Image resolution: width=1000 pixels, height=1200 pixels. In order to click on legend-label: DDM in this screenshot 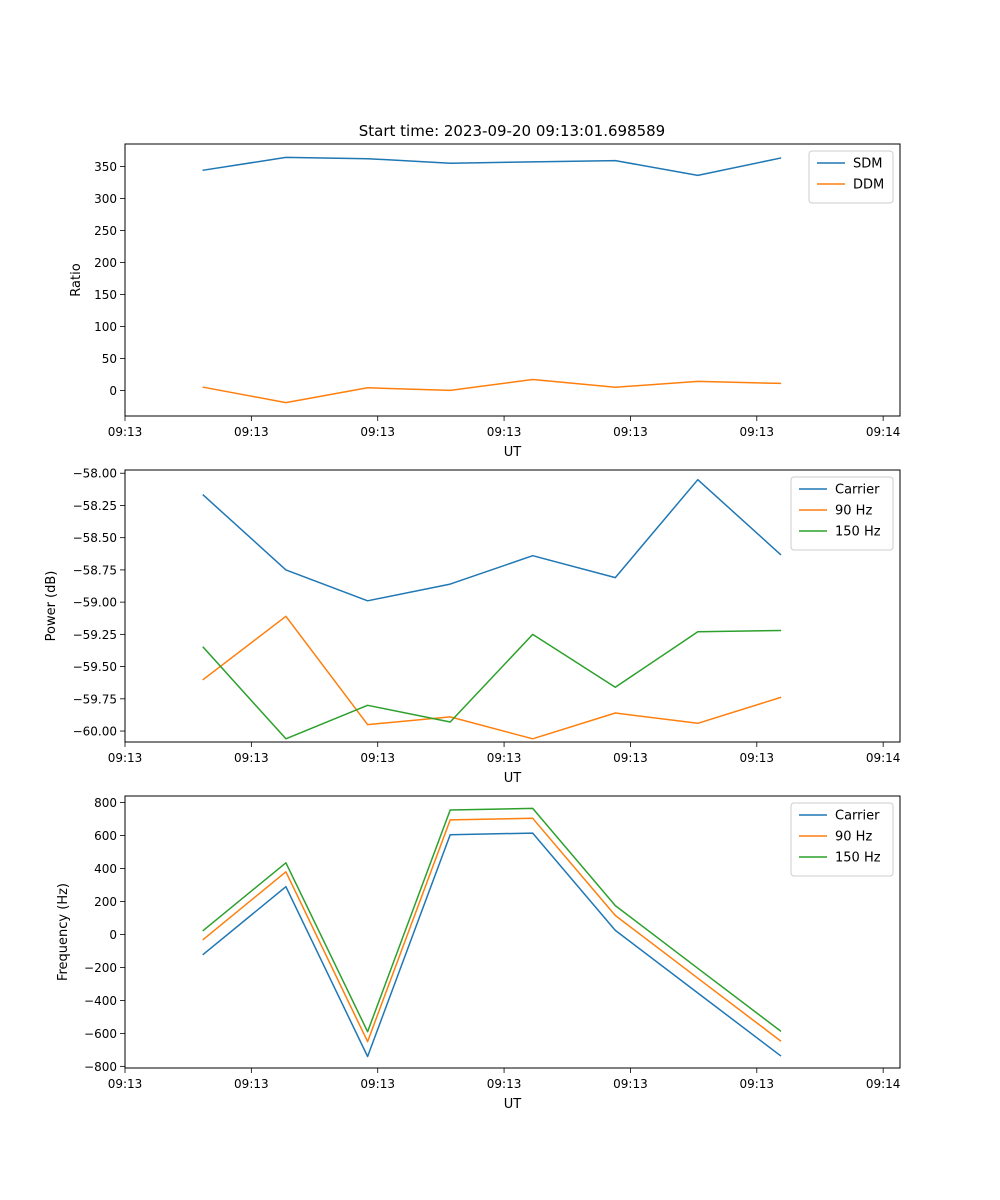, I will do `click(868, 185)`.